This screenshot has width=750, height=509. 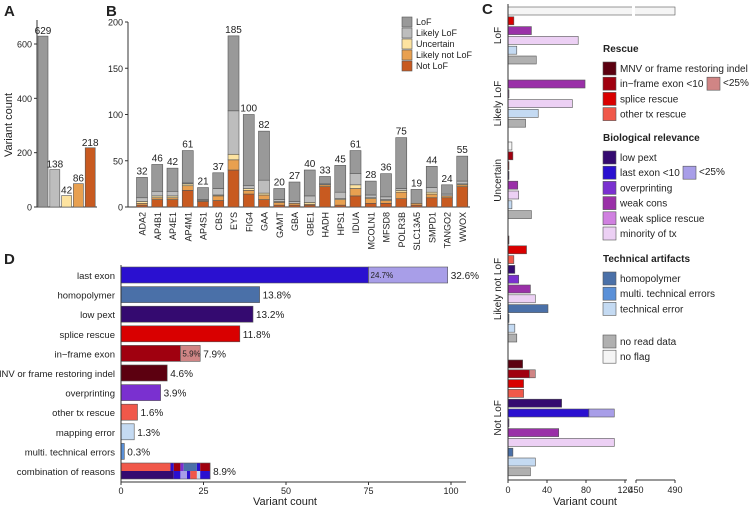 What do you see at coordinates (79, 179) in the screenshot?
I see `a-bar-value-label: 86` at bounding box center [79, 179].